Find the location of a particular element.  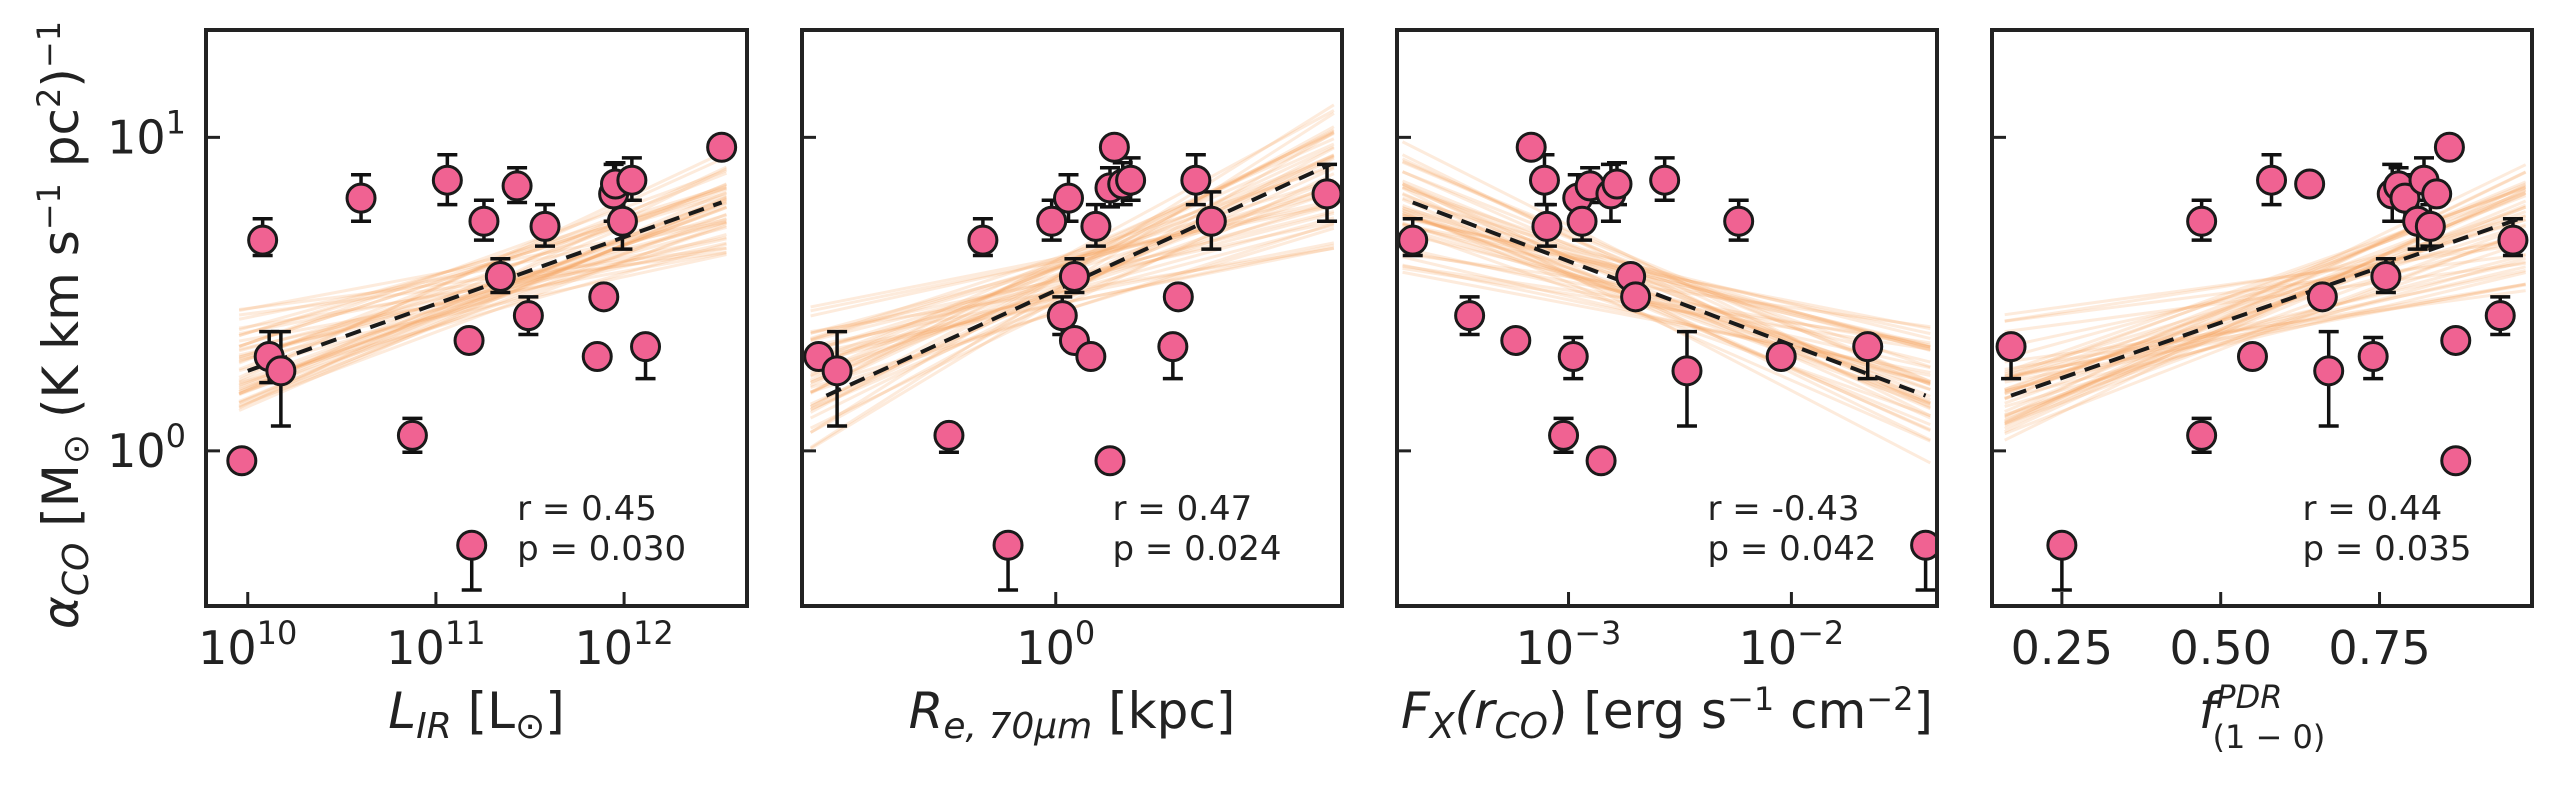

y-tick-label: 10¹ is located at coordinates (146, 133).